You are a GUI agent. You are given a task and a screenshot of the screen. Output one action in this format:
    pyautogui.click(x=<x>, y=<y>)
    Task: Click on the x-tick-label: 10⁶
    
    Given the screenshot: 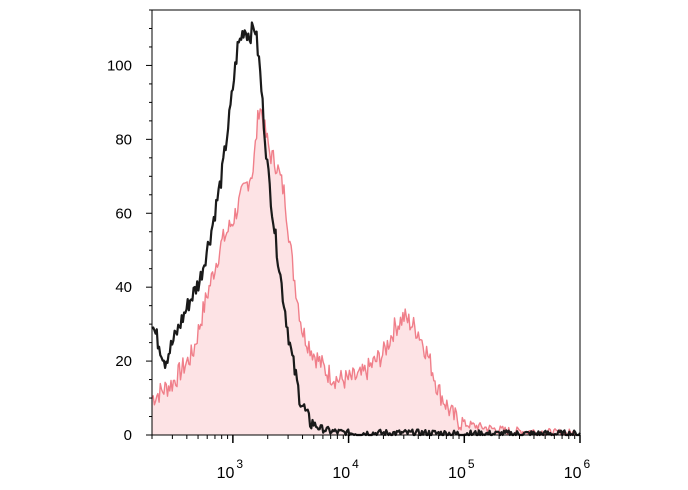 What is the action you would take?
    pyautogui.click(x=577, y=469)
    